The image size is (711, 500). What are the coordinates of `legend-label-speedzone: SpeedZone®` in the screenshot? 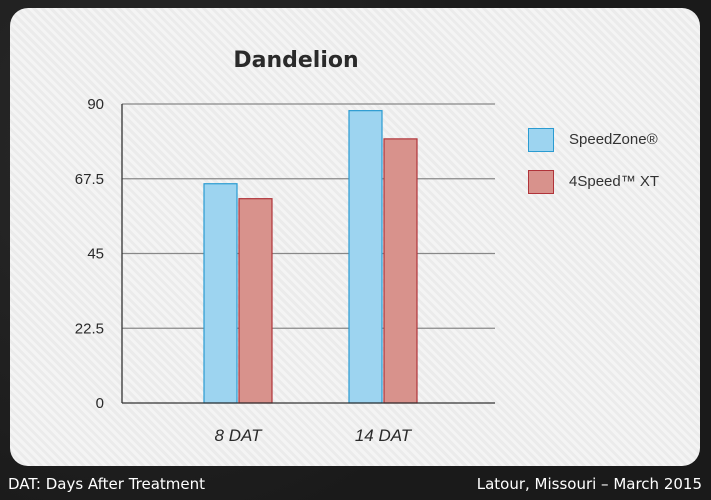 It's located at (613, 139).